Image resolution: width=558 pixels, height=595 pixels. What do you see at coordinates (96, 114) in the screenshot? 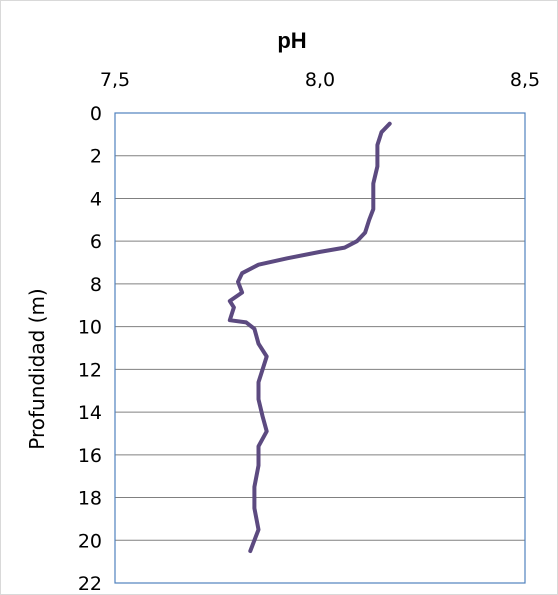
I see `y-tick-label: 0` at bounding box center [96, 114].